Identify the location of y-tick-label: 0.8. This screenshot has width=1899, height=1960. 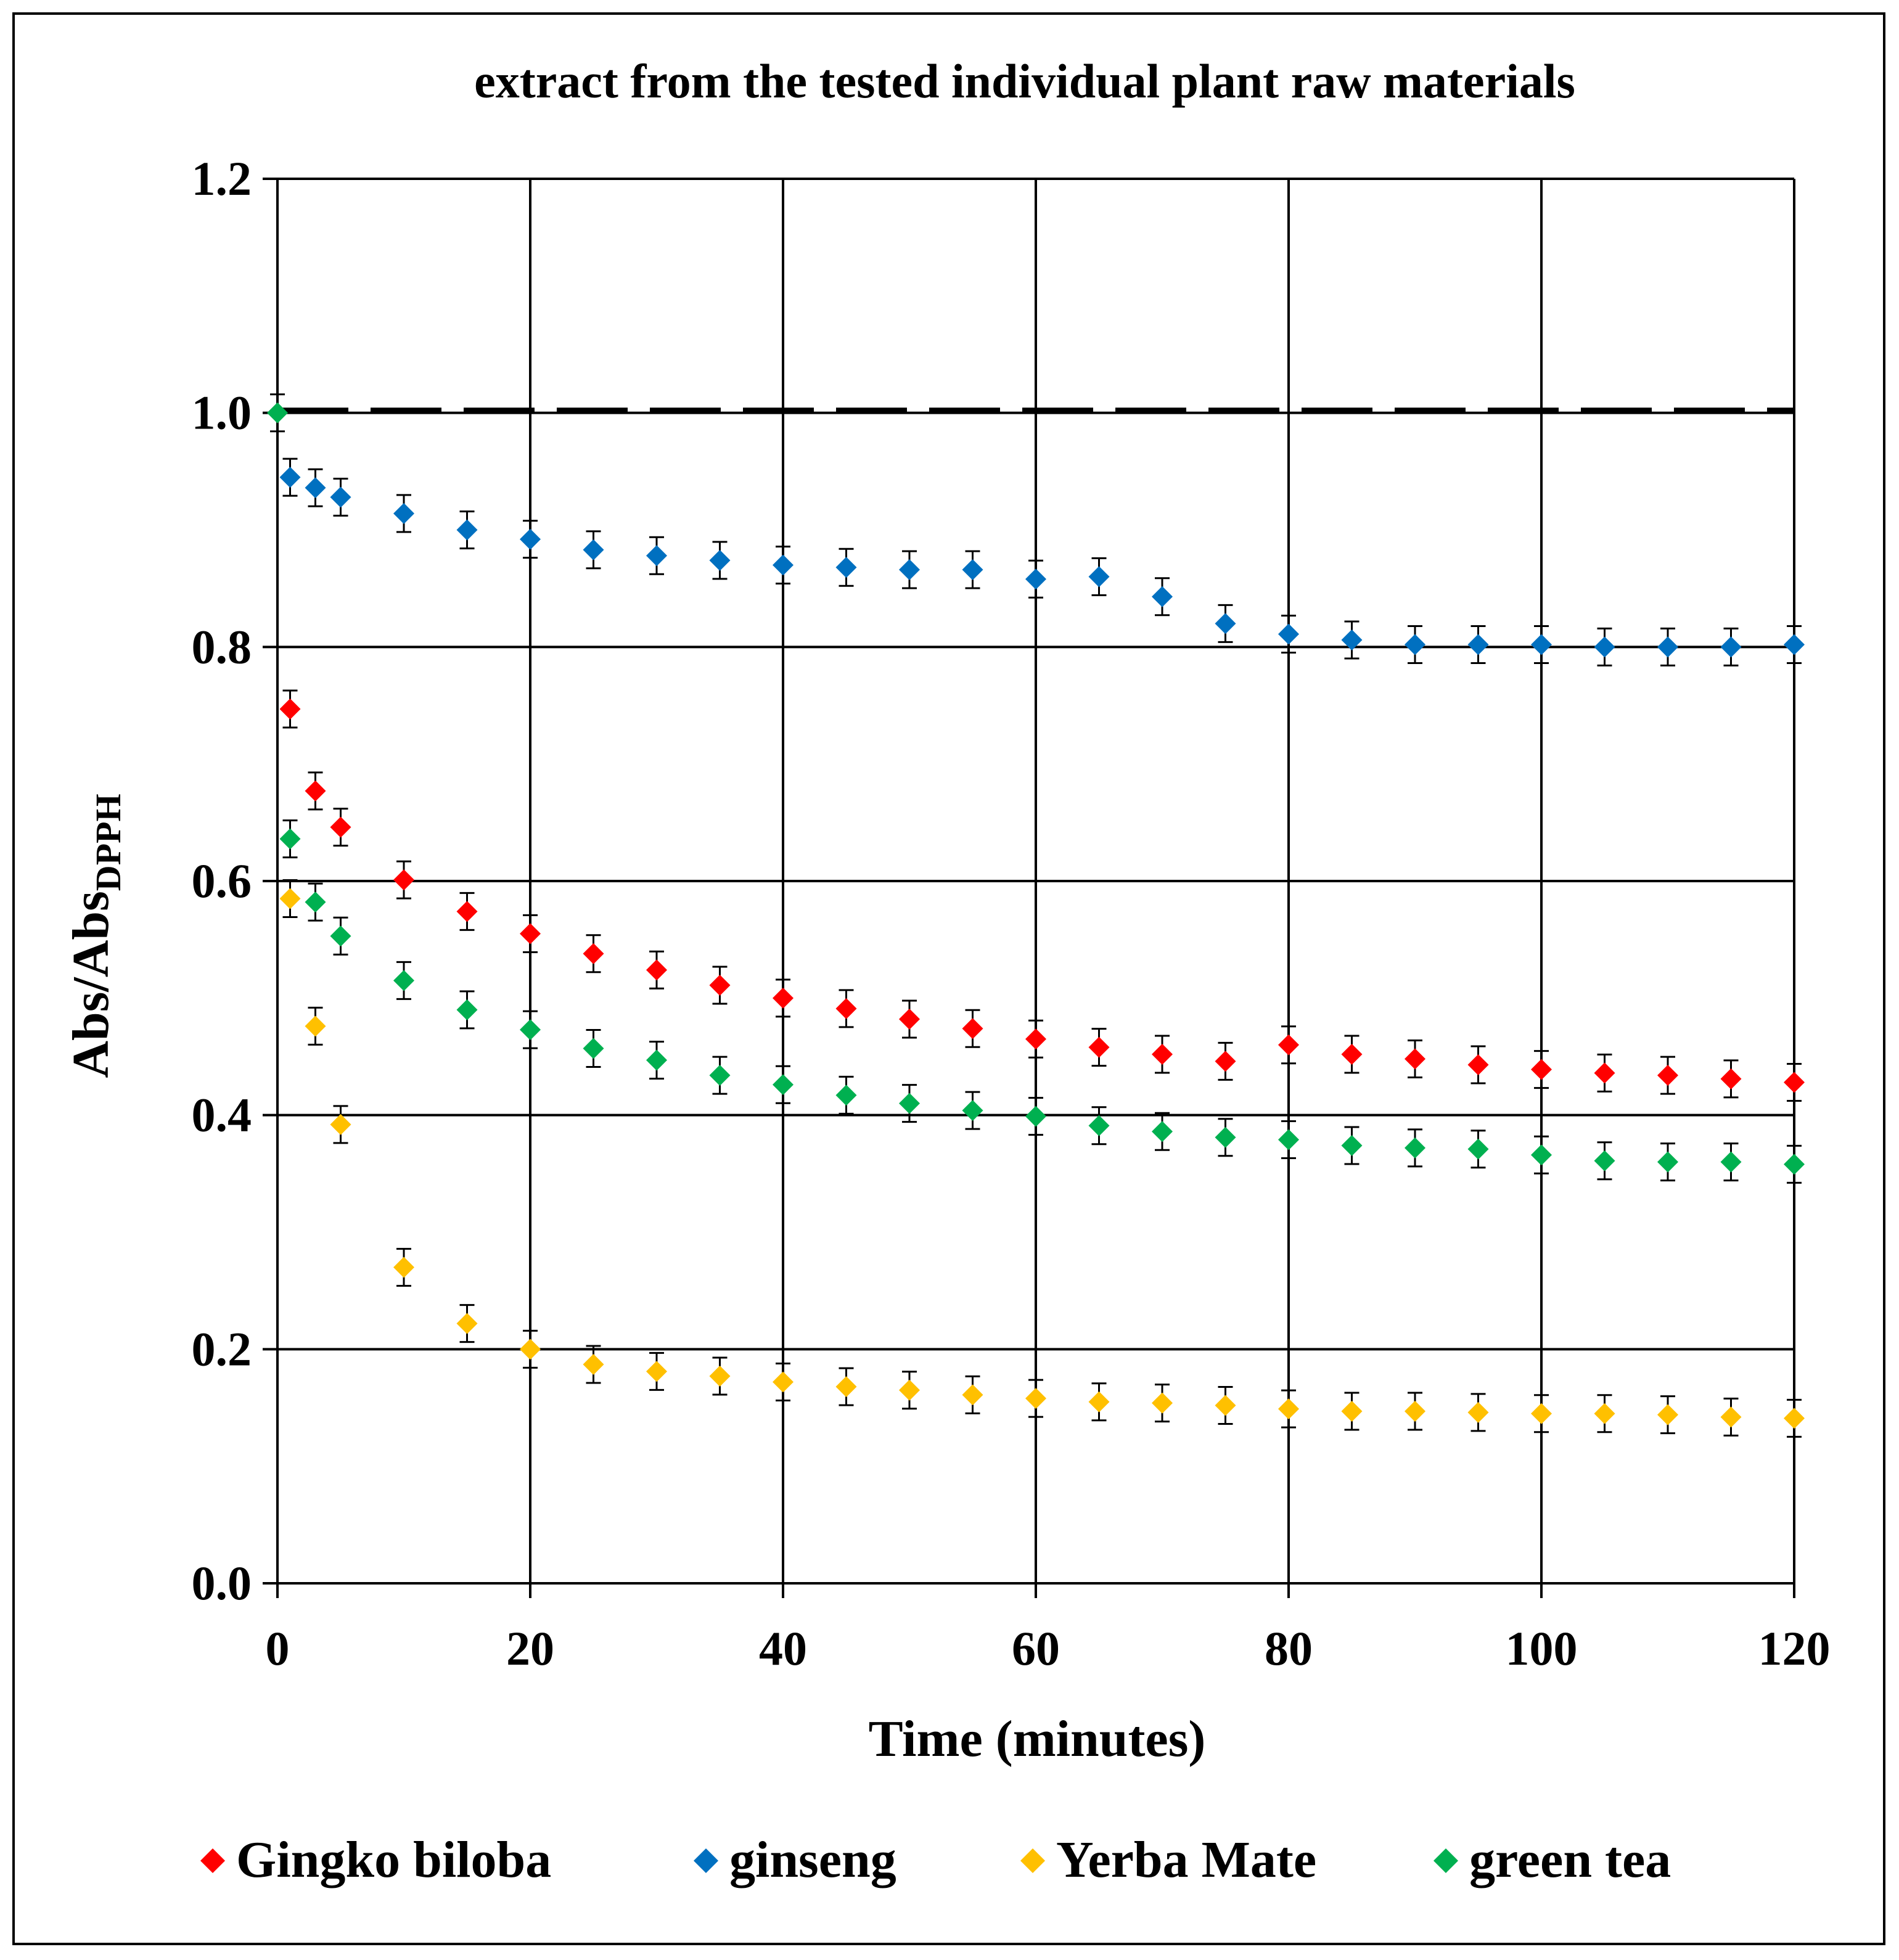
(222, 646).